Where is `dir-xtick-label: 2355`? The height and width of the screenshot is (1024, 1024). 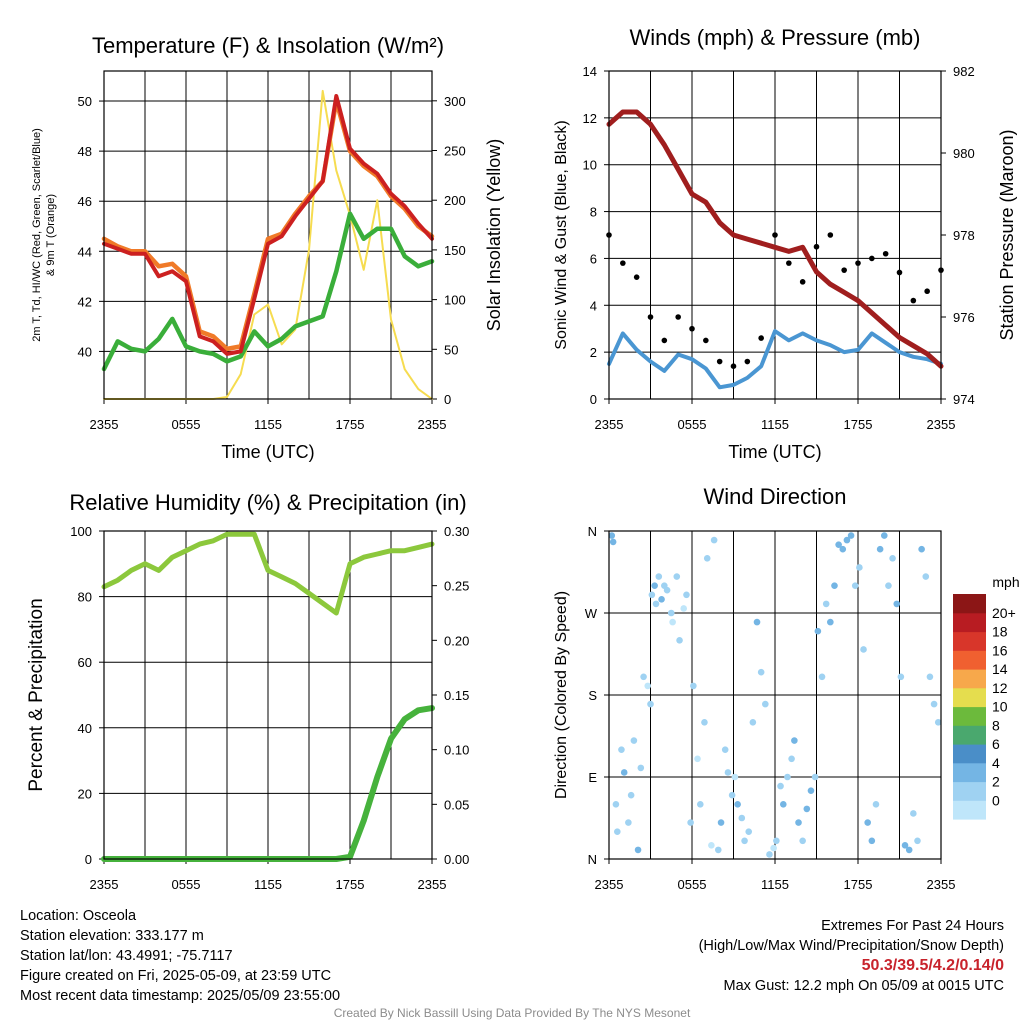
dir-xtick-label: 2355 is located at coordinates (609, 884).